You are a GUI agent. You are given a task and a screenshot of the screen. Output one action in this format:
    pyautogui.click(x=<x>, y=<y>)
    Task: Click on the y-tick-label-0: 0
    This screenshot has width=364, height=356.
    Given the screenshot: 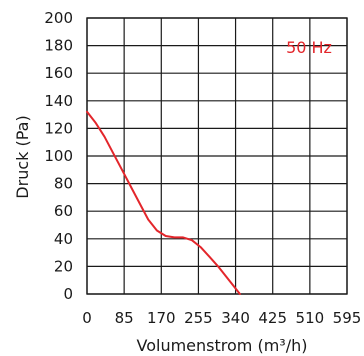 What is the action you would take?
    pyautogui.click(x=68, y=294)
    